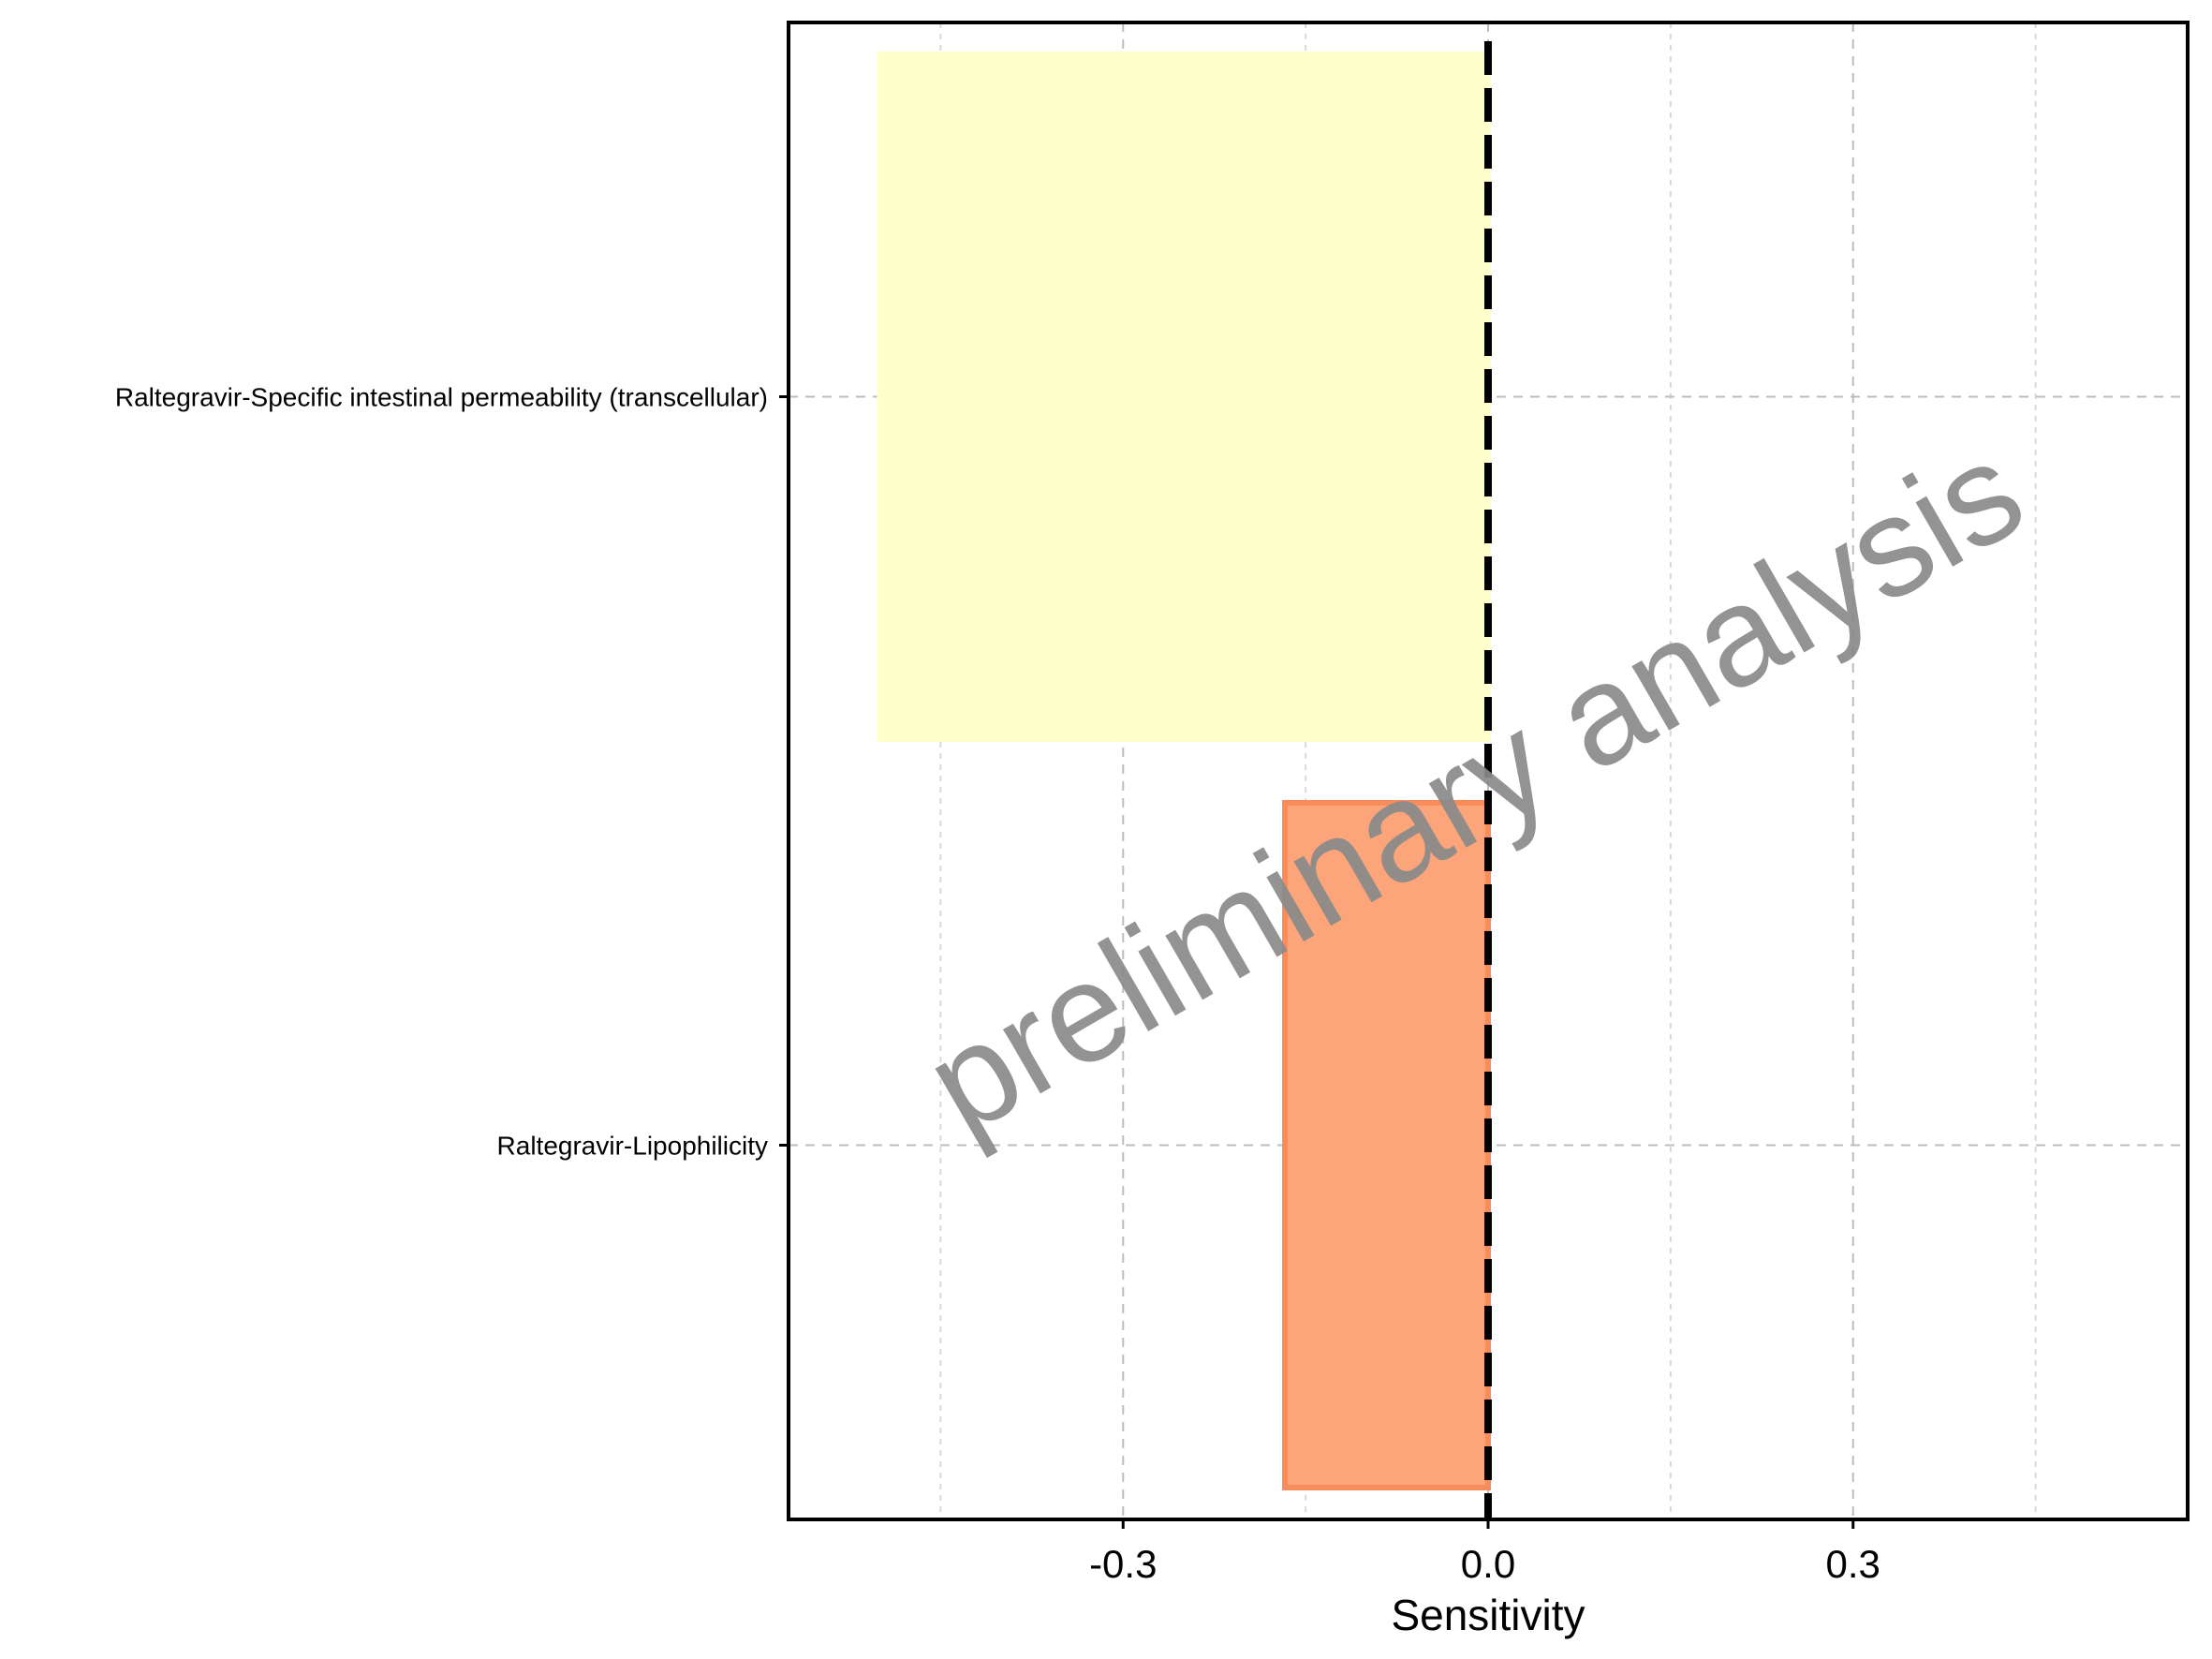 This screenshot has width=2212, height=1659. Describe the element at coordinates (1853, 1564) in the screenshot. I see `x-tick-label: 0.3` at that location.